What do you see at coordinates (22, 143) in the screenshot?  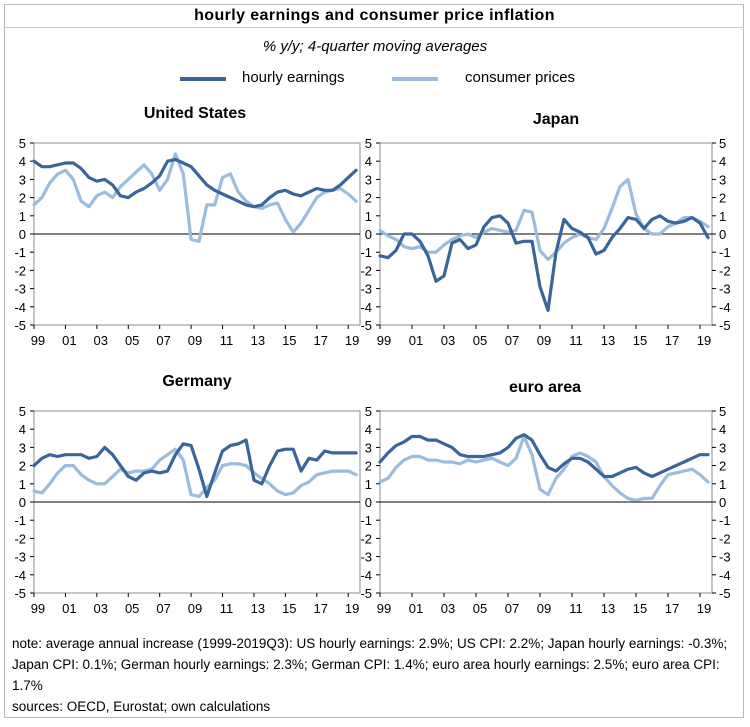 I see `y-tick-label-left-united-states: 5` at bounding box center [22, 143].